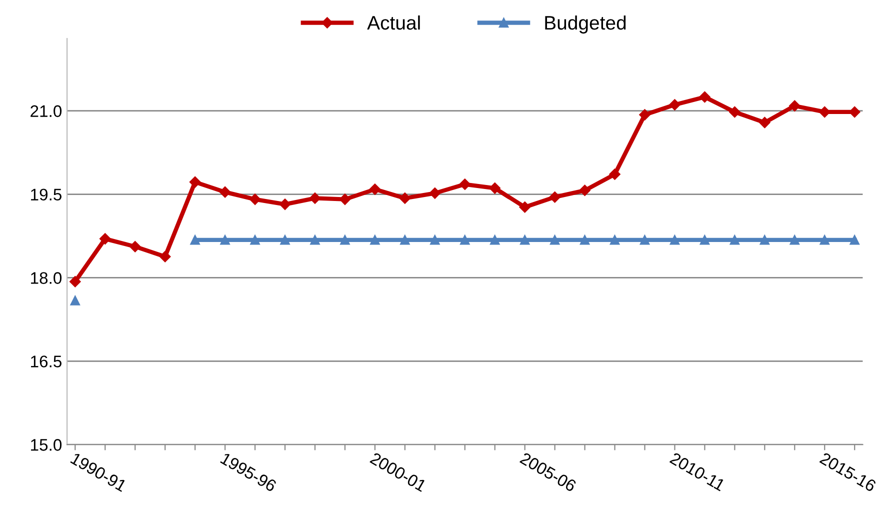 The height and width of the screenshot is (514, 894). What do you see at coordinates (46, 111) in the screenshot?
I see `y-tick-label: 21.0` at bounding box center [46, 111].